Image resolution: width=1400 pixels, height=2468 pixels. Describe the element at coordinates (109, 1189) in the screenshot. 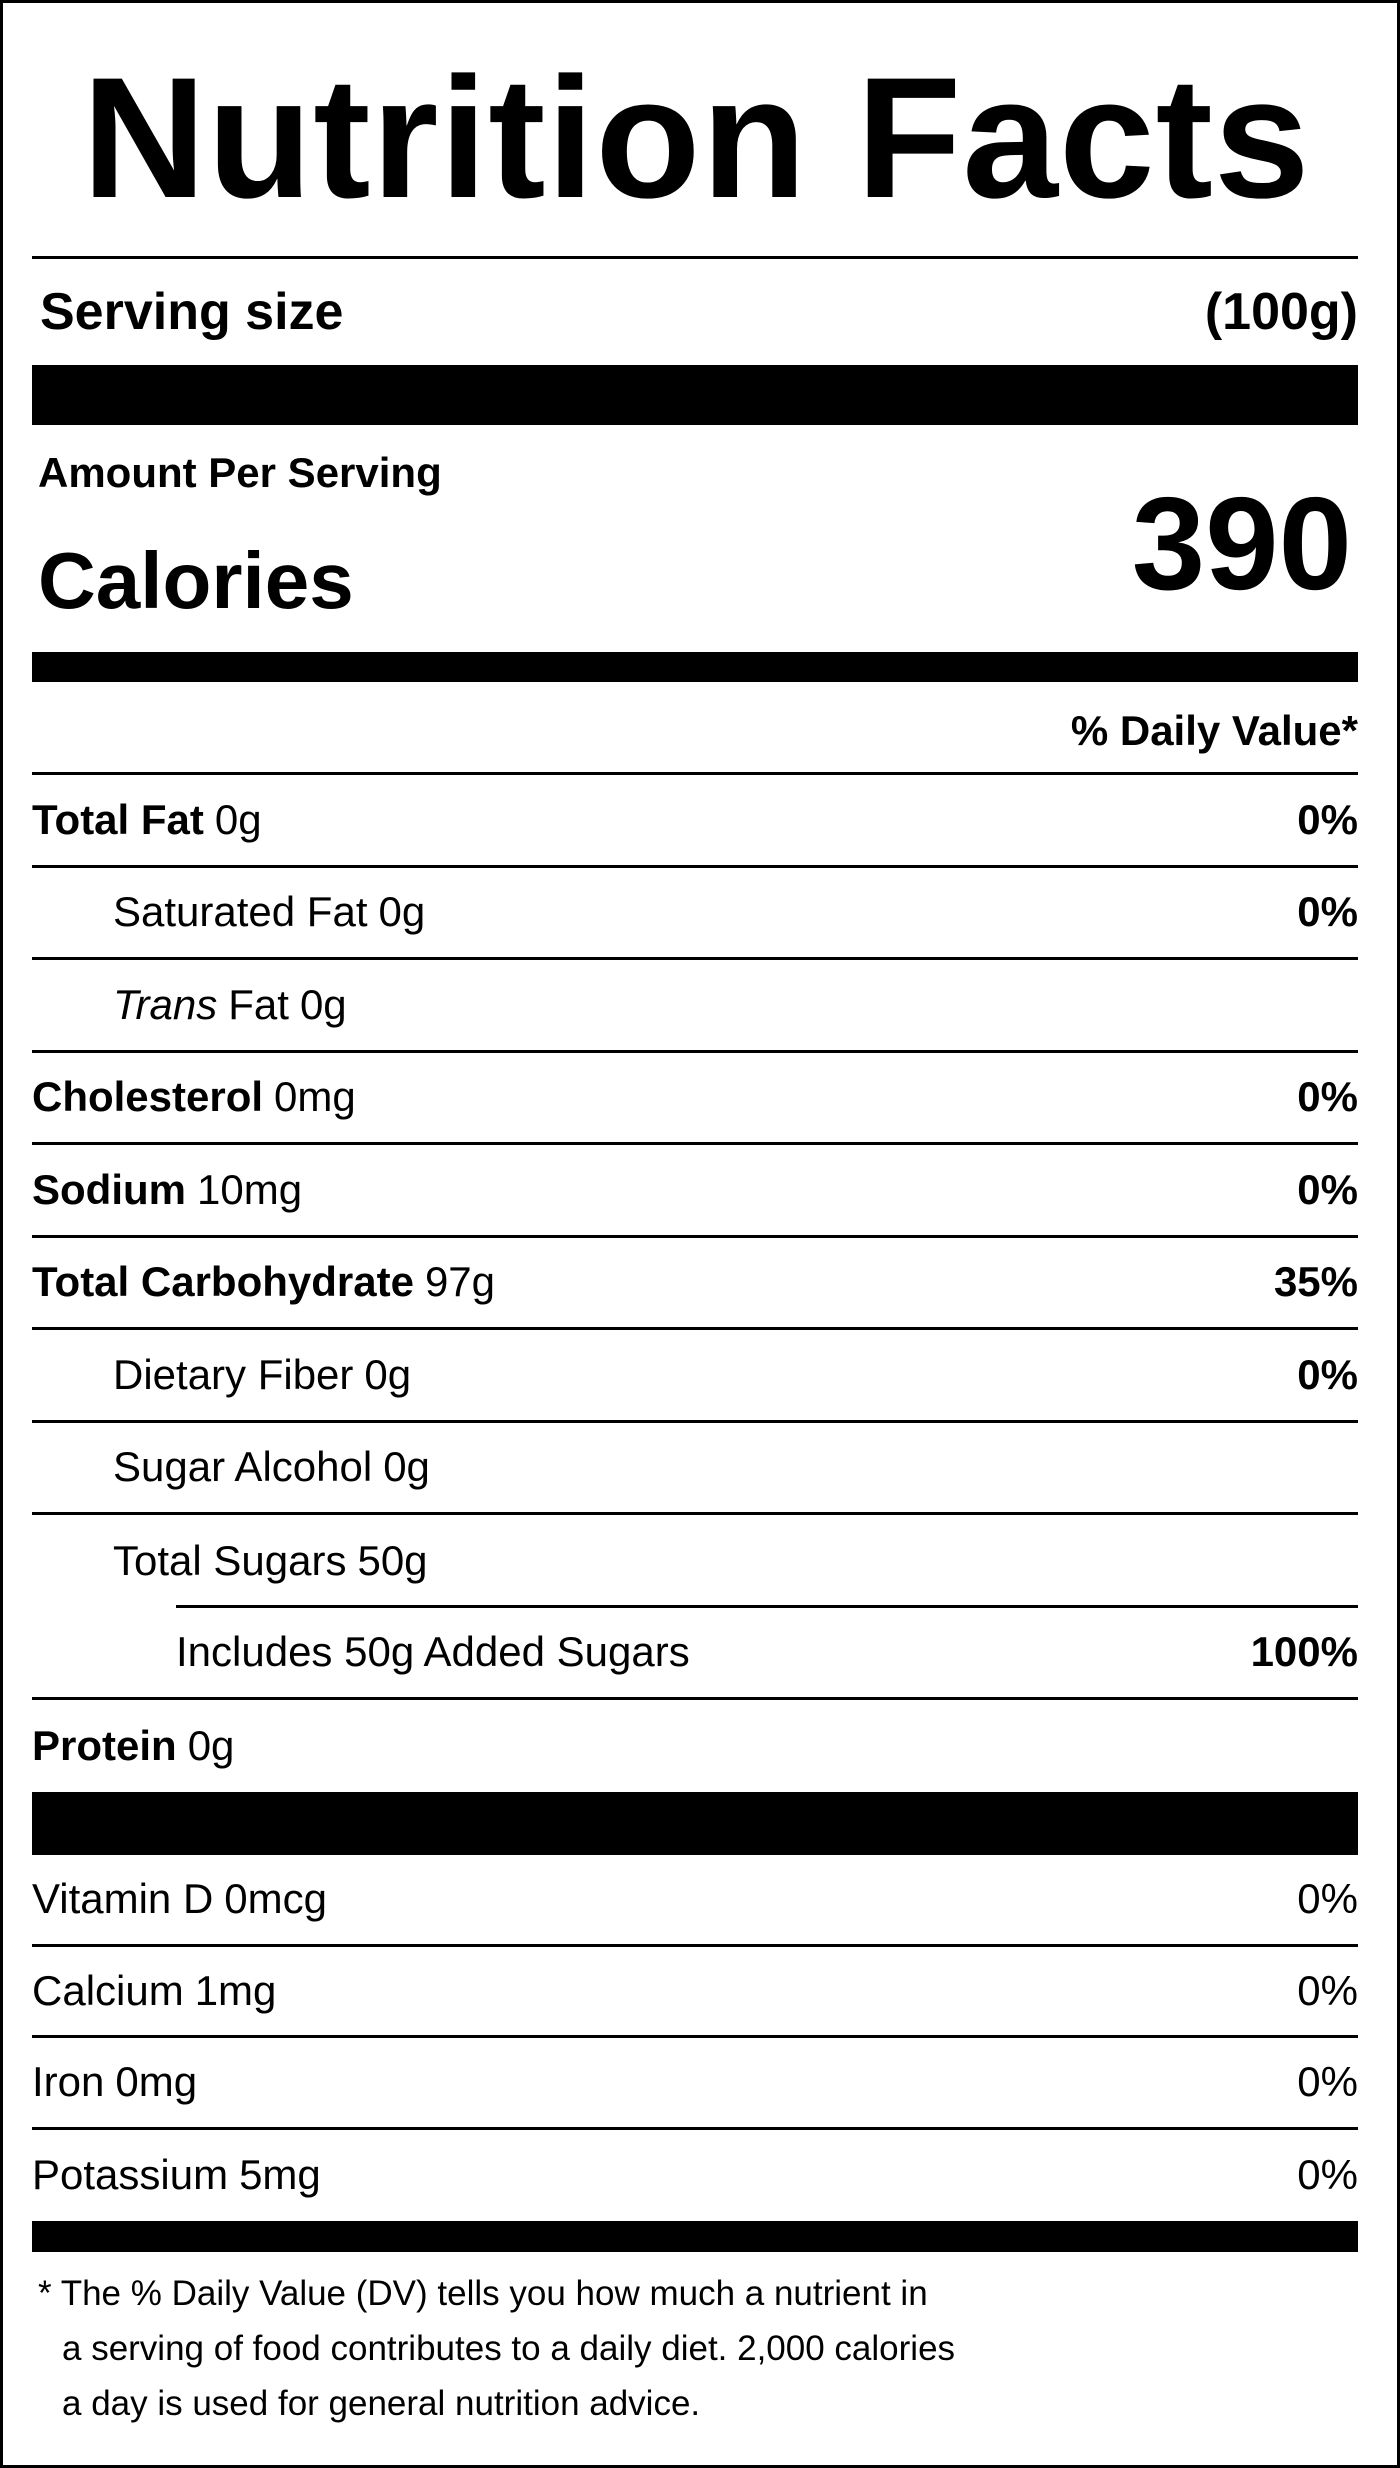

I see `nutrient-name: Sodium` at that location.